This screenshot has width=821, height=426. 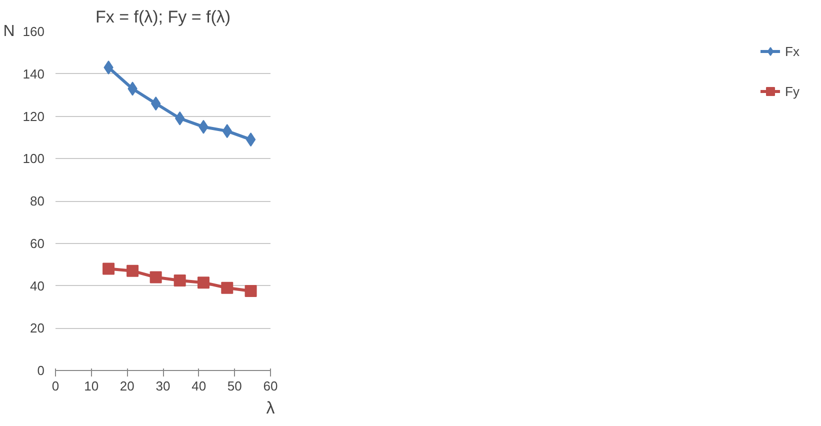 What do you see at coordinates (270, 386) in the screenshot?
I see `x-tick-label: 60` at bounding box center [270, 386].